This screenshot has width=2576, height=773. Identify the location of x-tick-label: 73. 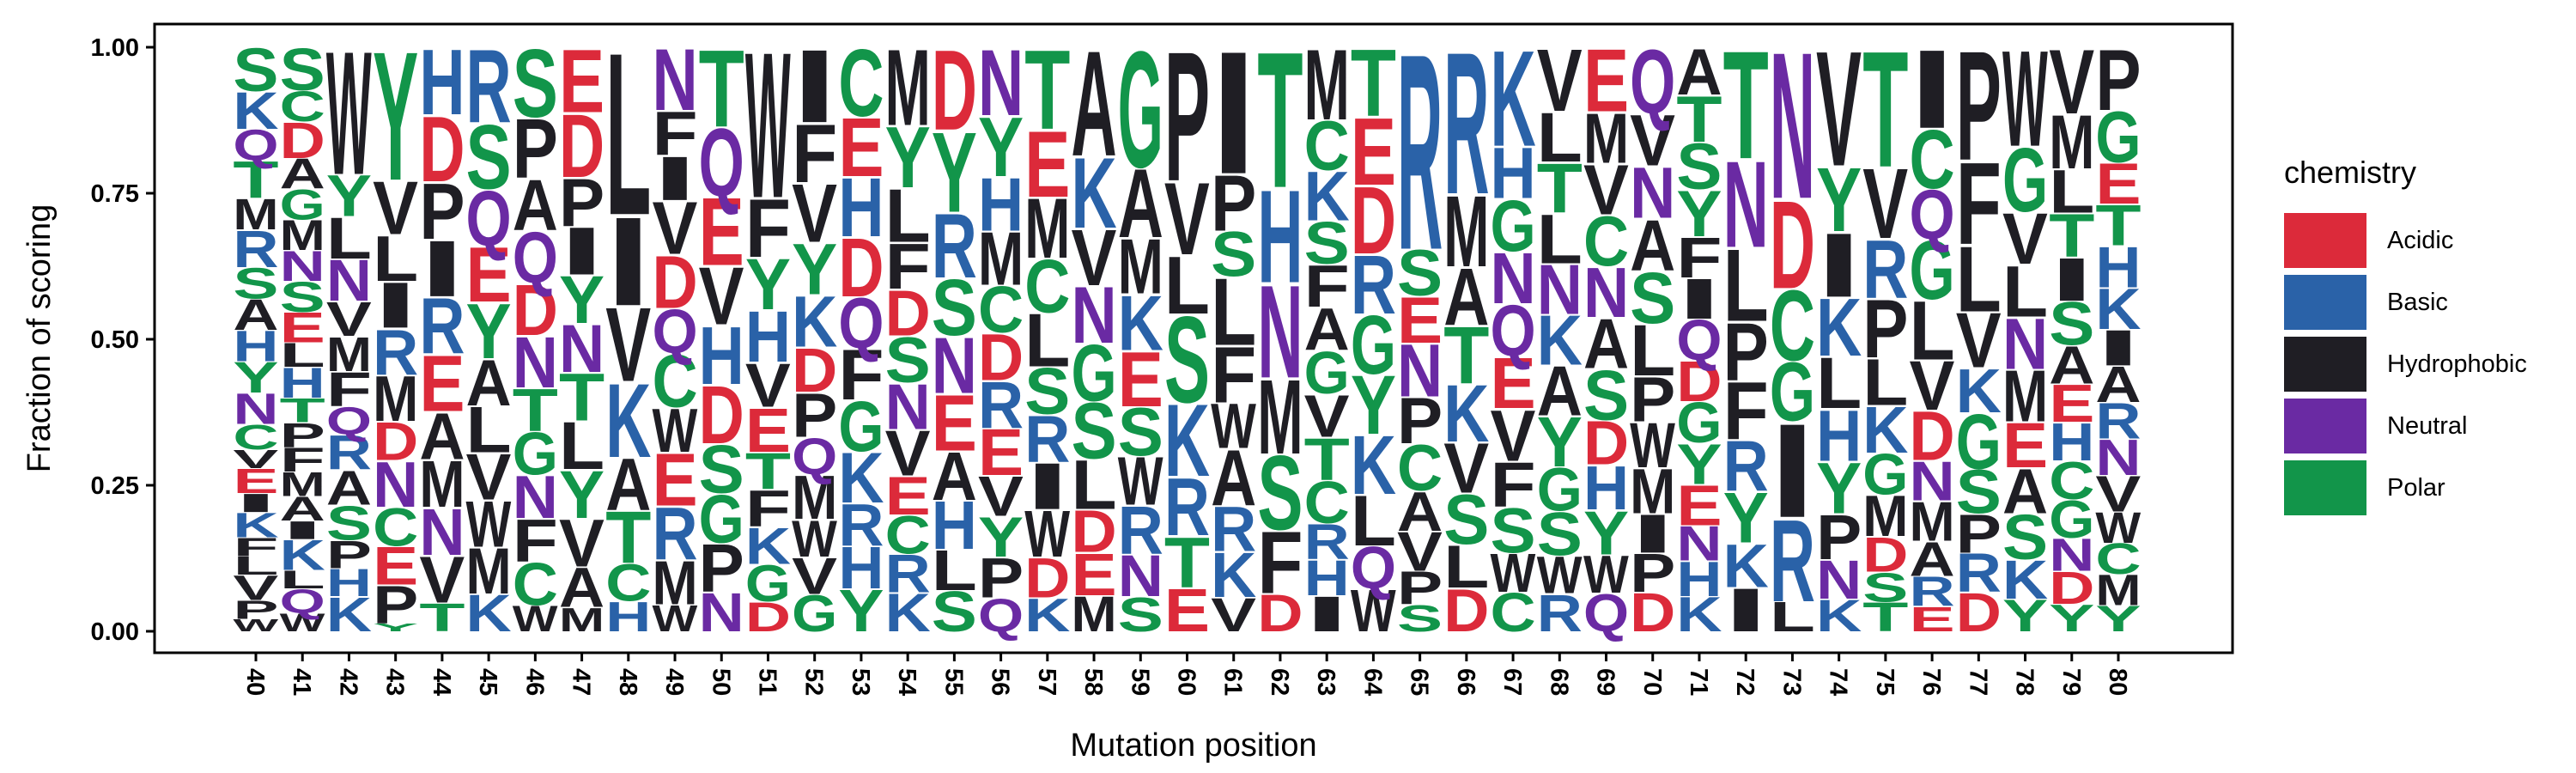
(1791, 682).